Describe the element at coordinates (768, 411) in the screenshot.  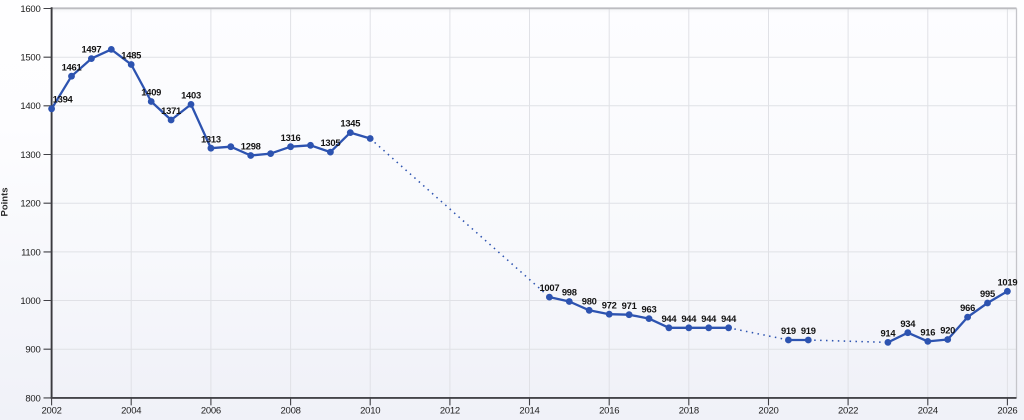
I see `svg-text: 2020` at that location.